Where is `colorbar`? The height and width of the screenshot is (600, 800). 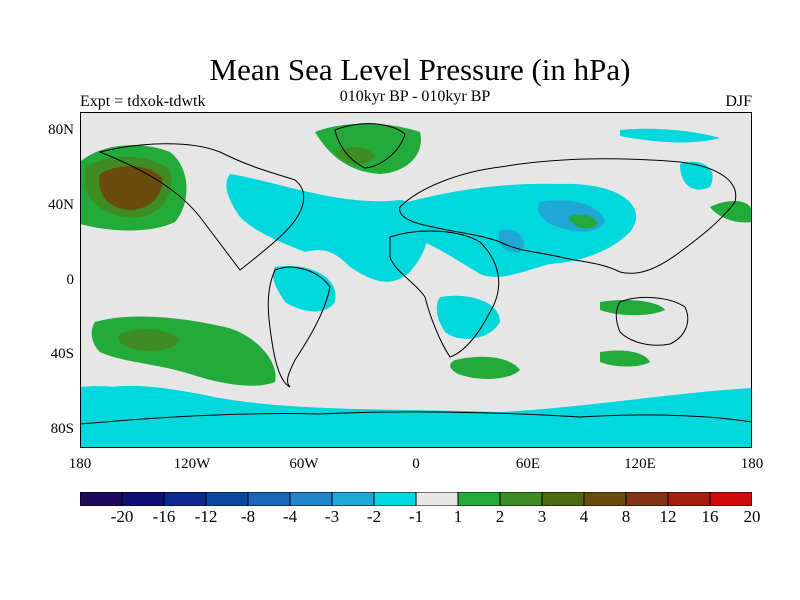
colorbar is located at coordinates (416, 499).